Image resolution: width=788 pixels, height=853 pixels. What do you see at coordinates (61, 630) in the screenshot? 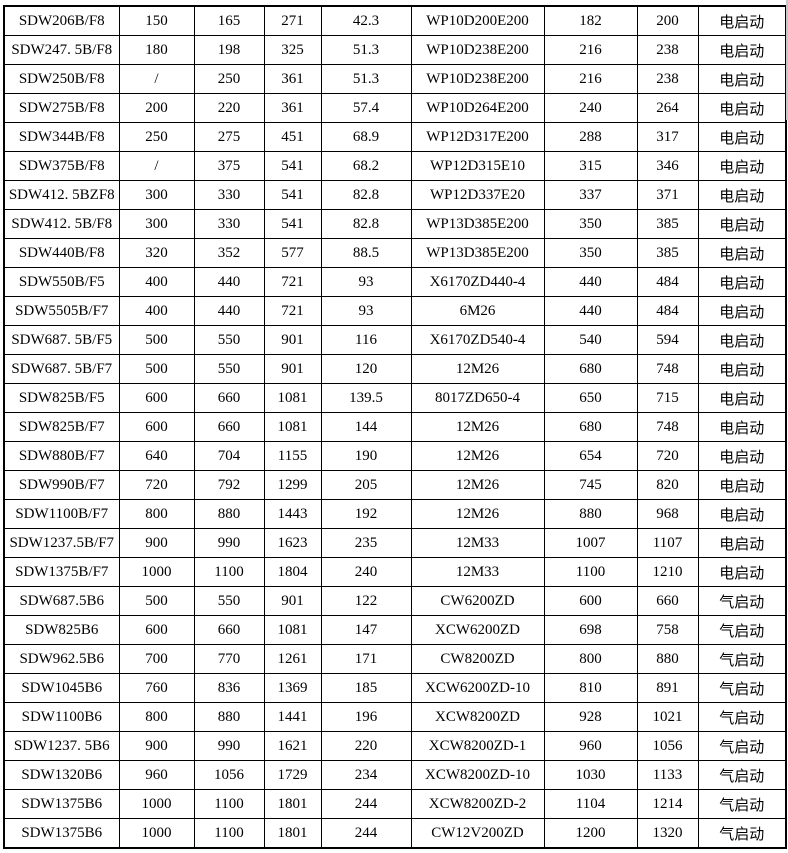
I see `cell-genset-model: SDW825B6` at bounding box center [61, 630].